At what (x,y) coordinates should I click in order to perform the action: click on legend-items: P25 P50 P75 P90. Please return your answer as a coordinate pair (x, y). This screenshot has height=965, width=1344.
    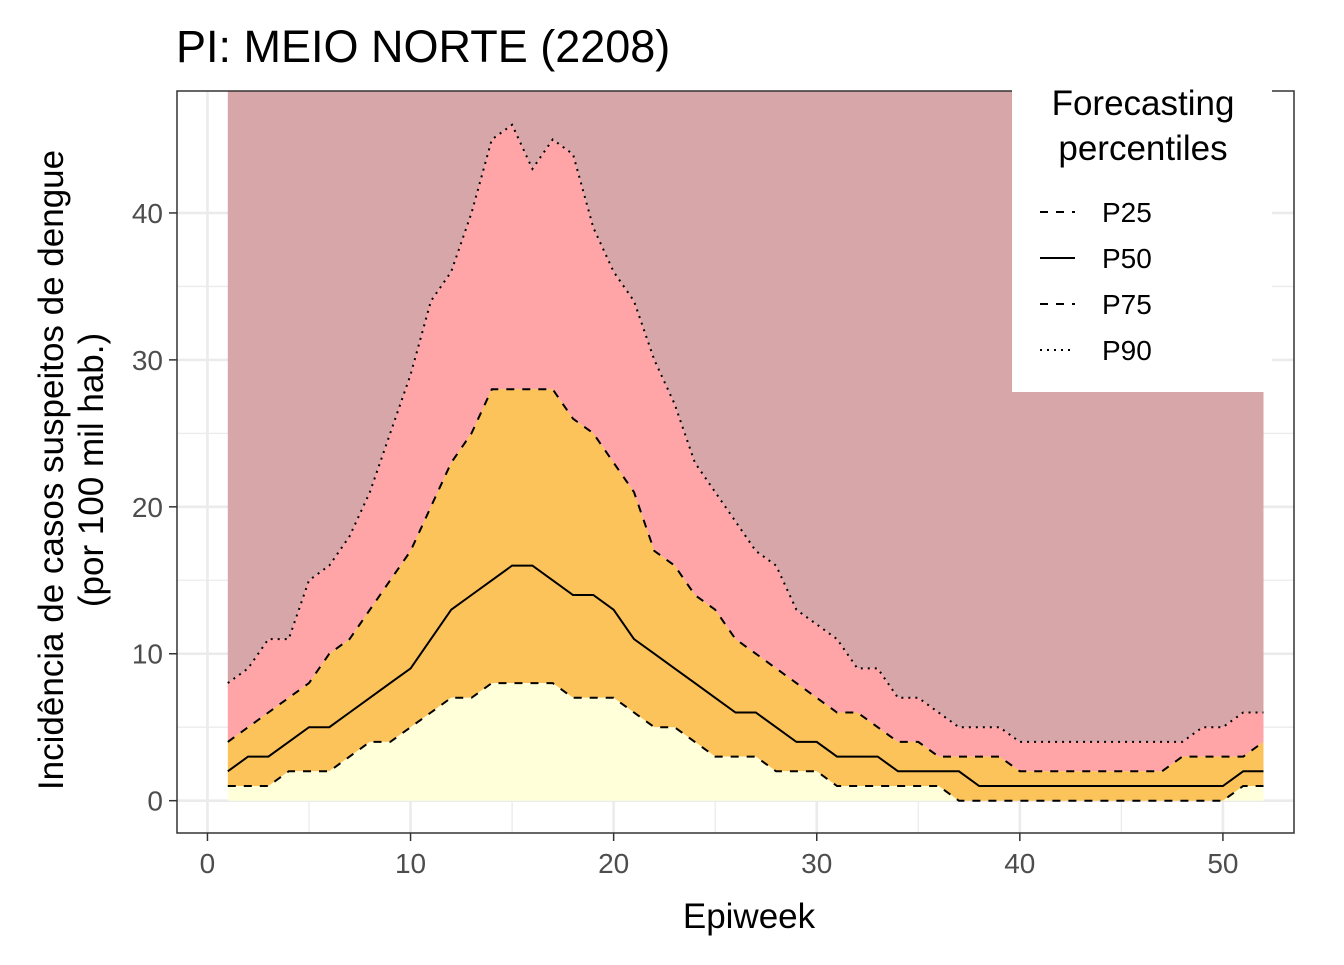
    Looking at the image, I should click on (1096, 281).